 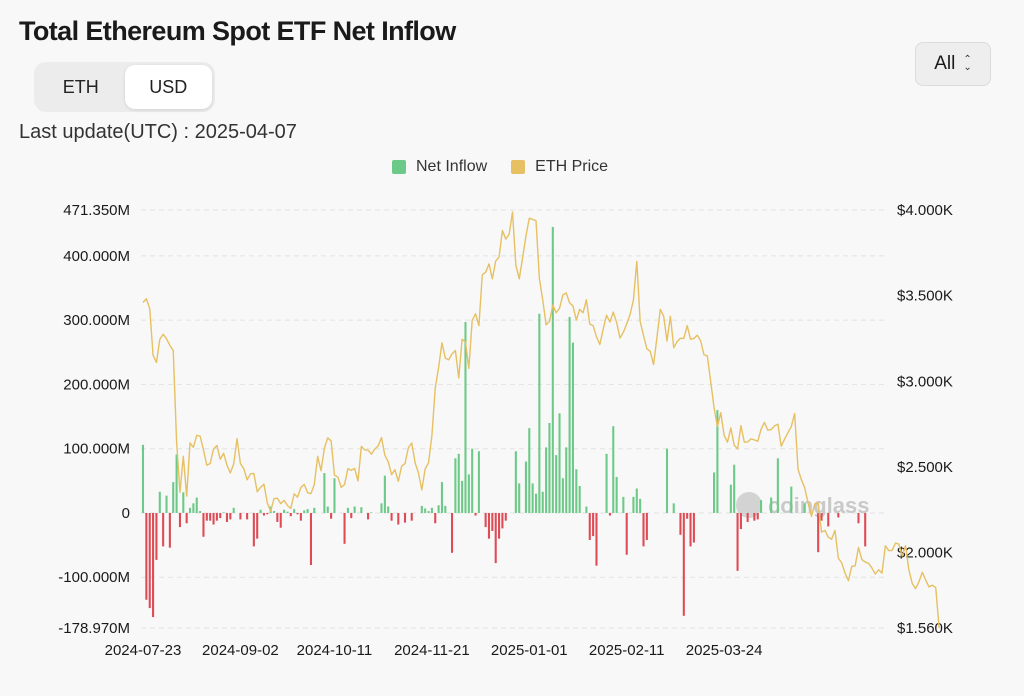 I want to click on y-right-tick-label: $2.500K, so click(x=925, y=467).